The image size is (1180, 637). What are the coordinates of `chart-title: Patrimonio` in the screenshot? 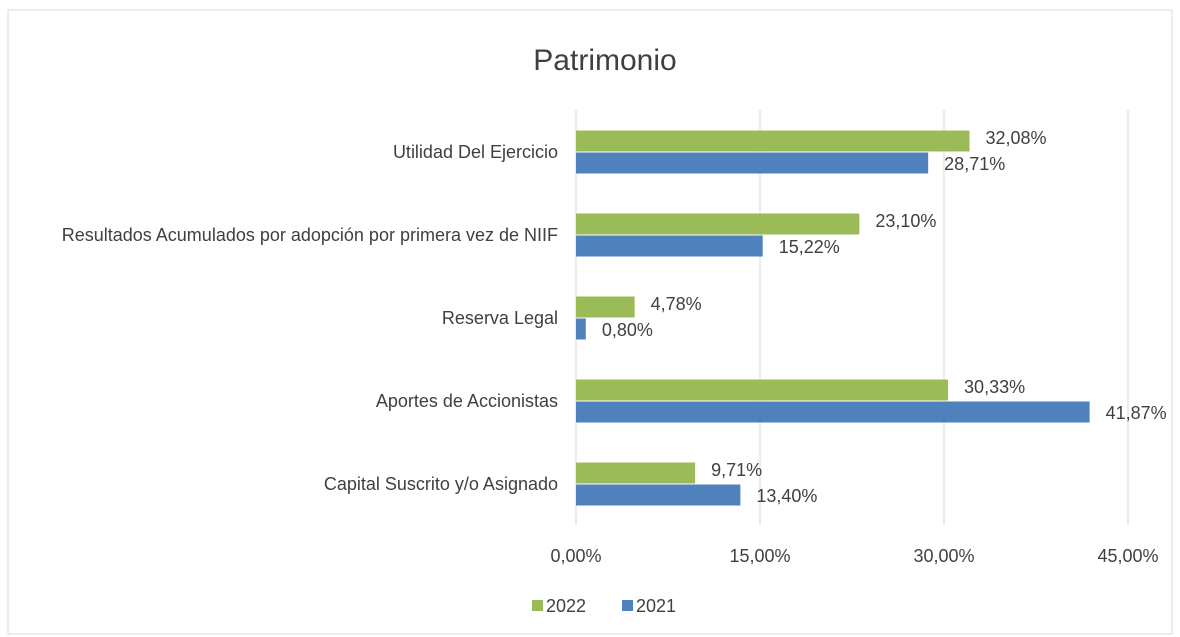 It's located at (604, 60).